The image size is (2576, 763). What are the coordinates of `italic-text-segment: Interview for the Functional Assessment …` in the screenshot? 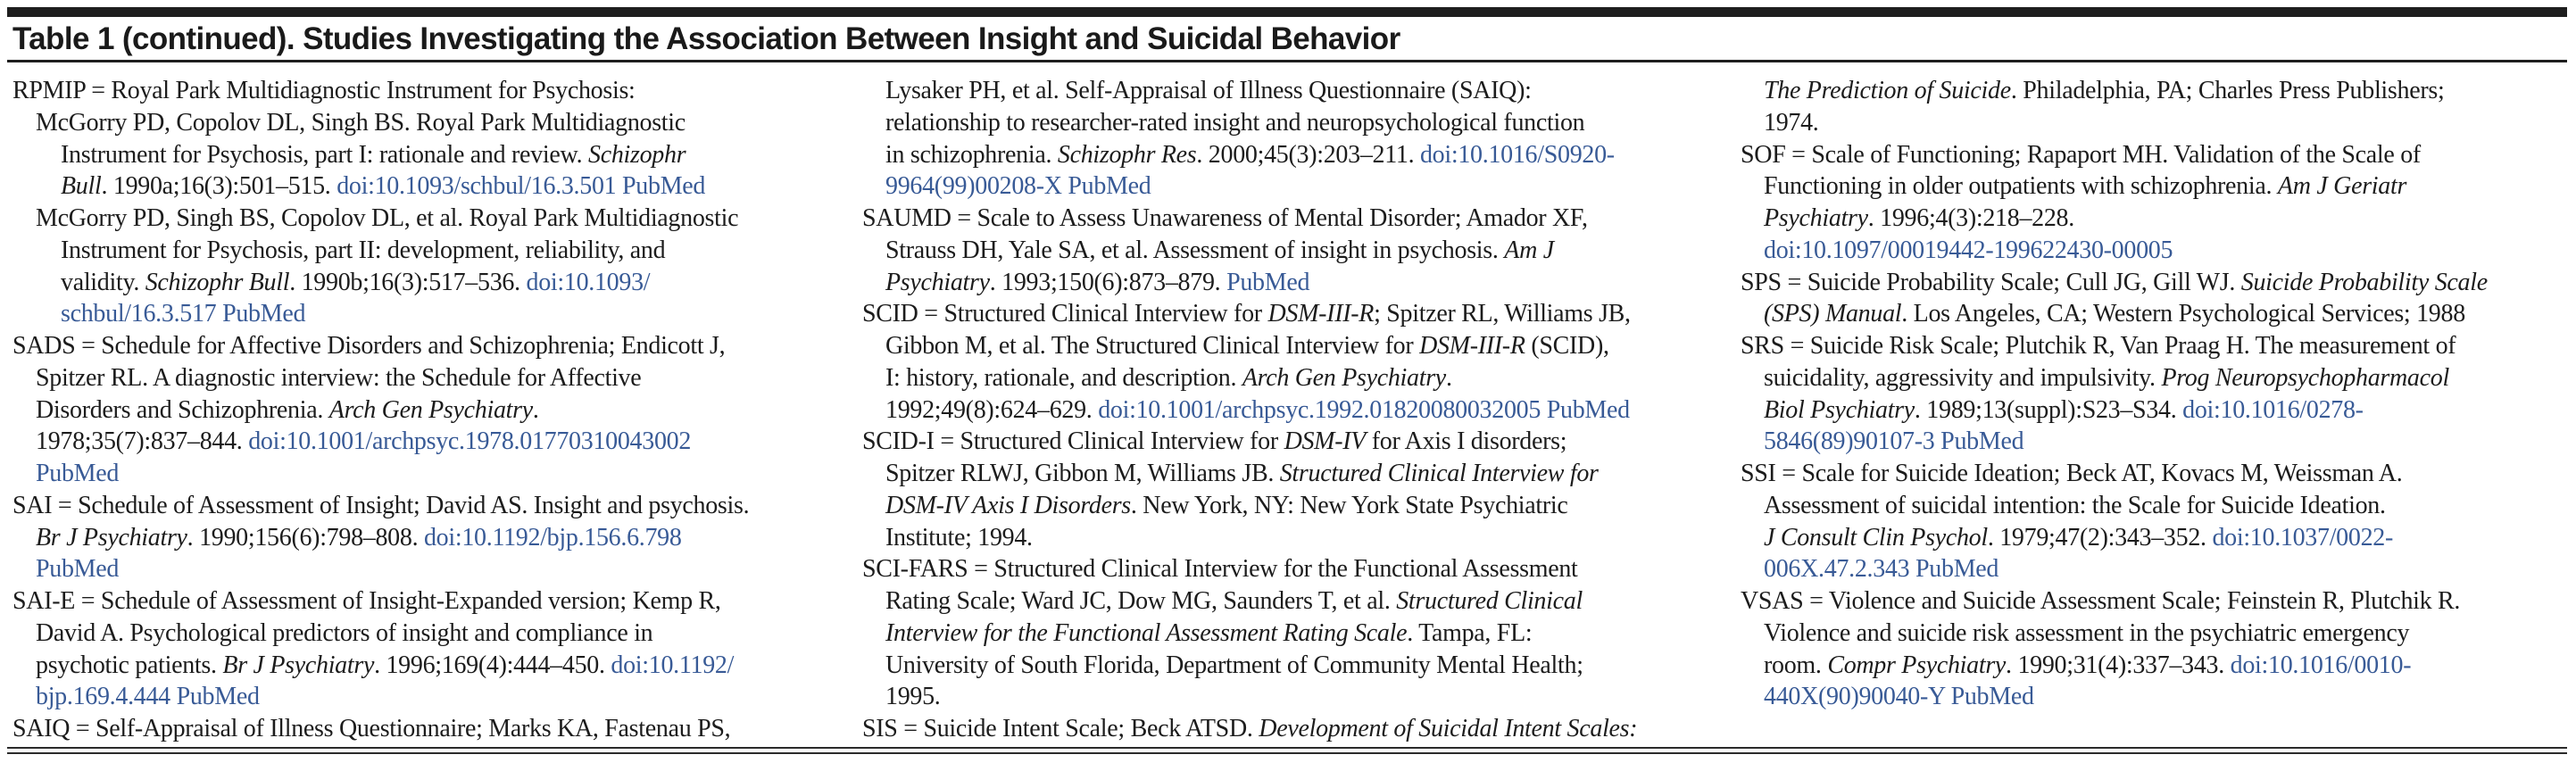 It's located at (1147, 632).